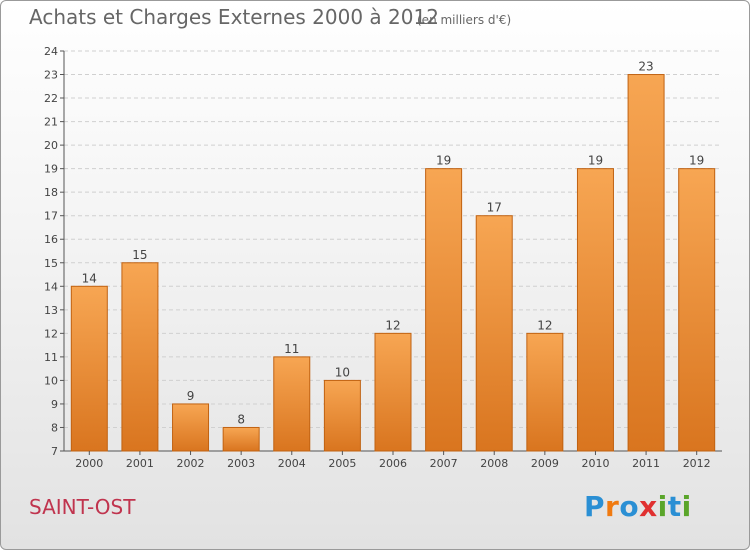  I want to click on y-tick-label: 7, so click(54, 451).